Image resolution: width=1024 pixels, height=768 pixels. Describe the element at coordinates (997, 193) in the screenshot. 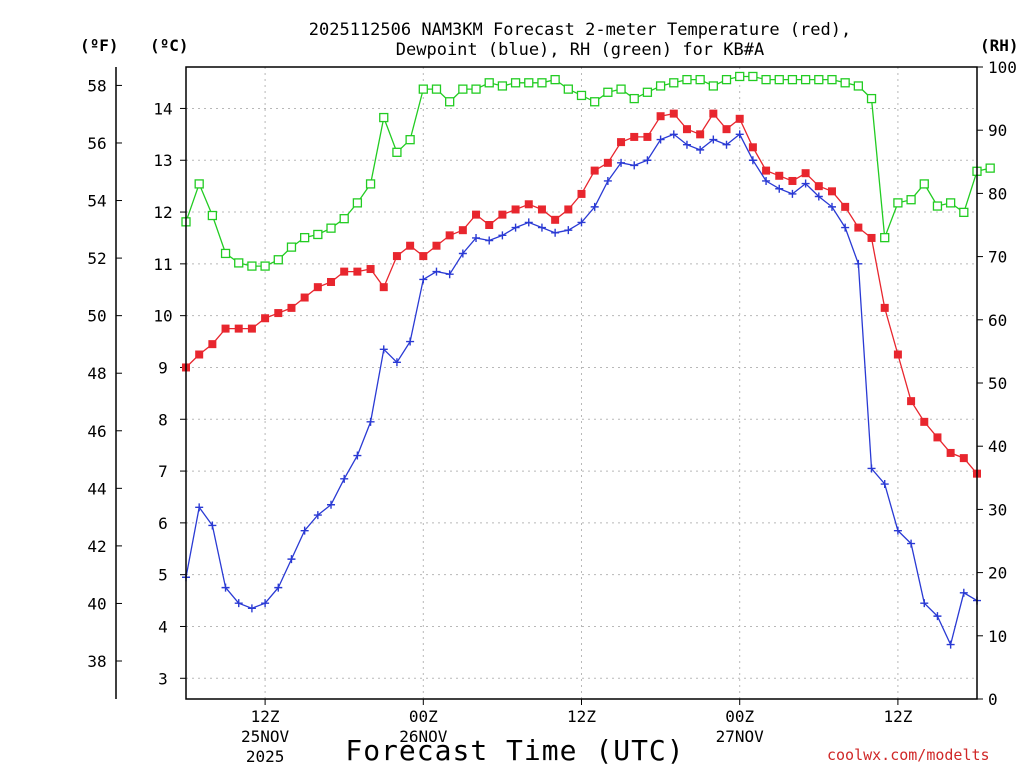

I see `rh-tick-label: 80` at that location.